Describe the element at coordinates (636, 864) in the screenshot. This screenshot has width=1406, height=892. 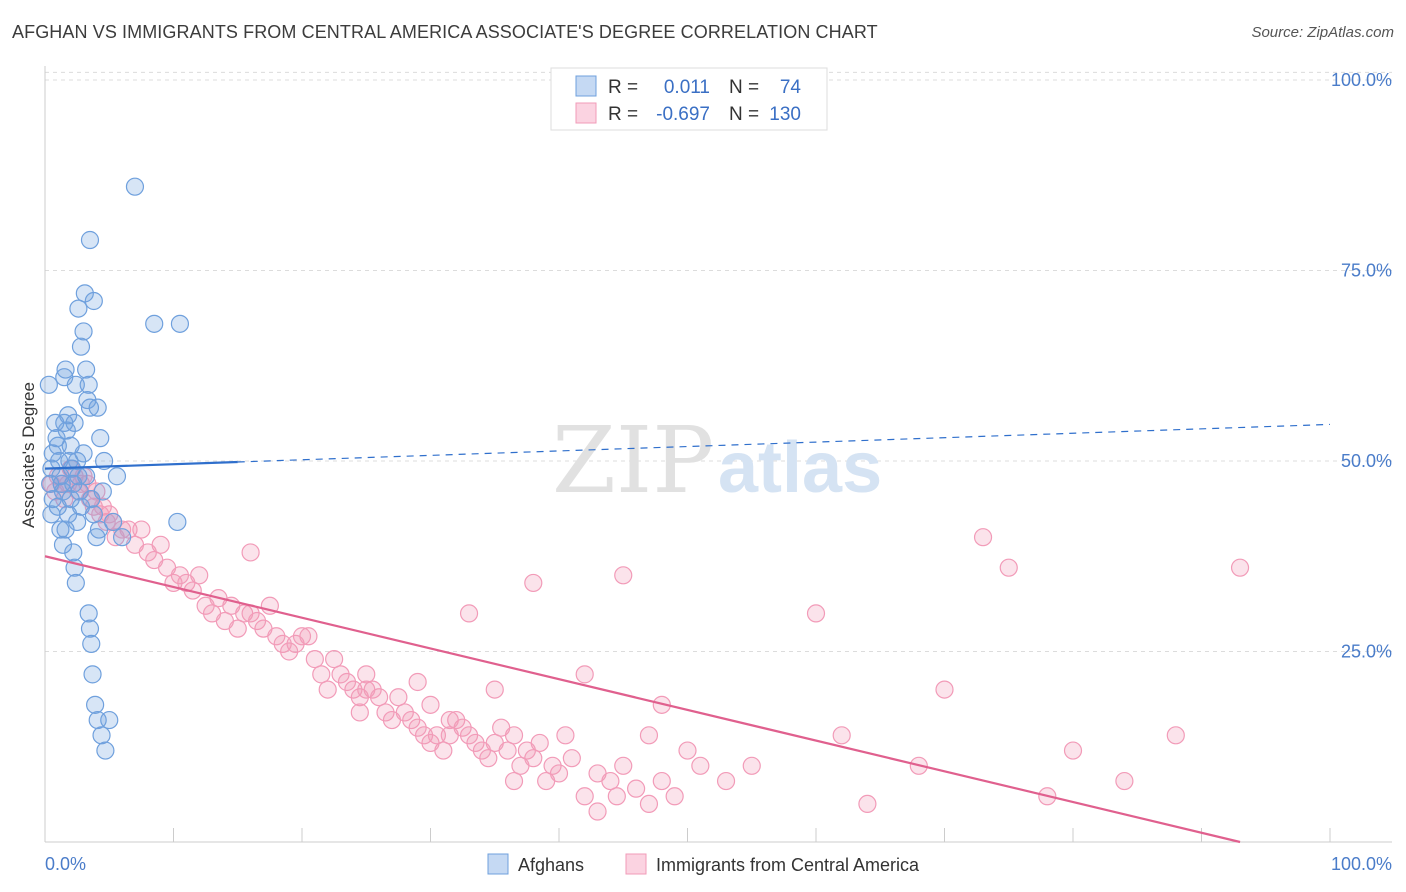
I see `bottom-legend-swatch-immigrants` at that location.